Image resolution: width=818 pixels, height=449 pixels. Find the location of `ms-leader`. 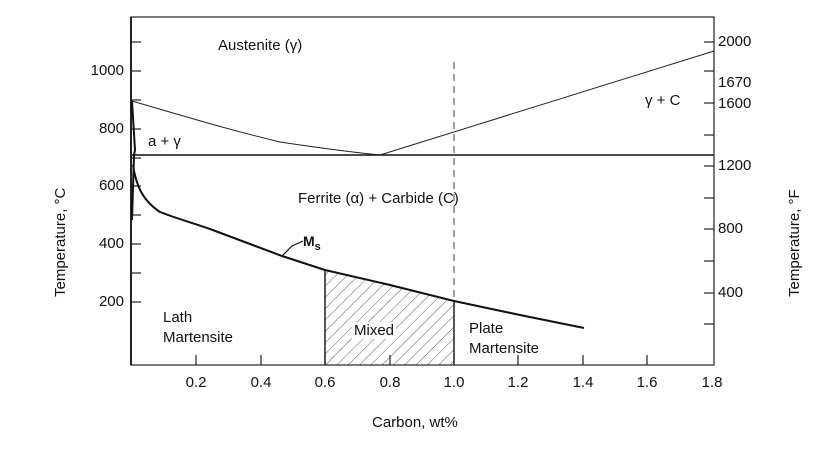

ms-leader is located at coordinates (292, 248).